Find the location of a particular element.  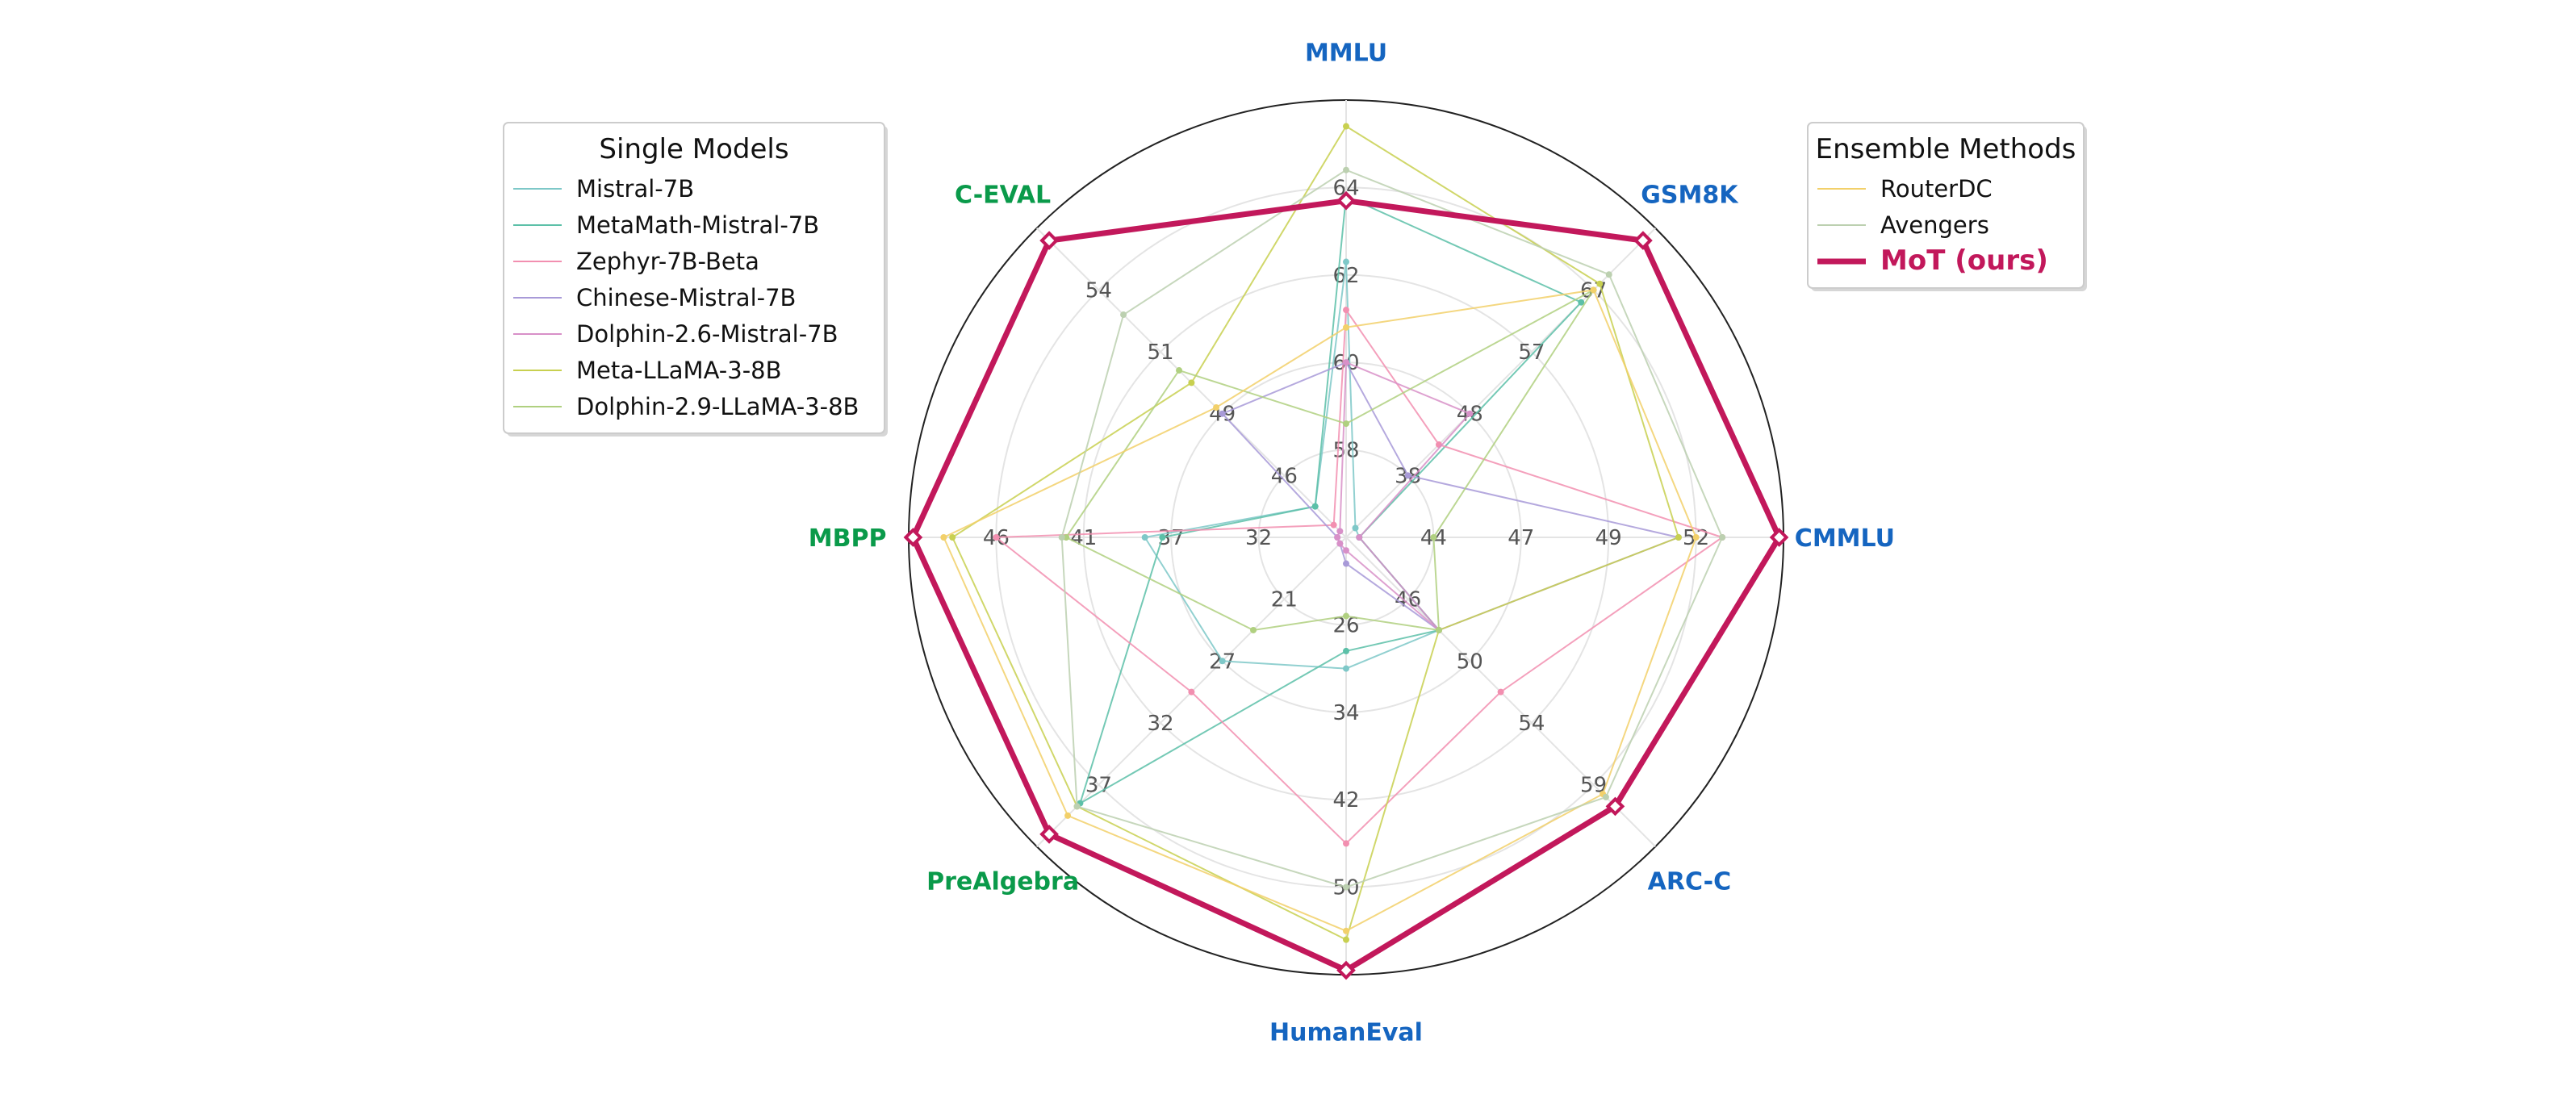

tick-label-c-eval-1: 46 is located at coordinates (1284, 476).